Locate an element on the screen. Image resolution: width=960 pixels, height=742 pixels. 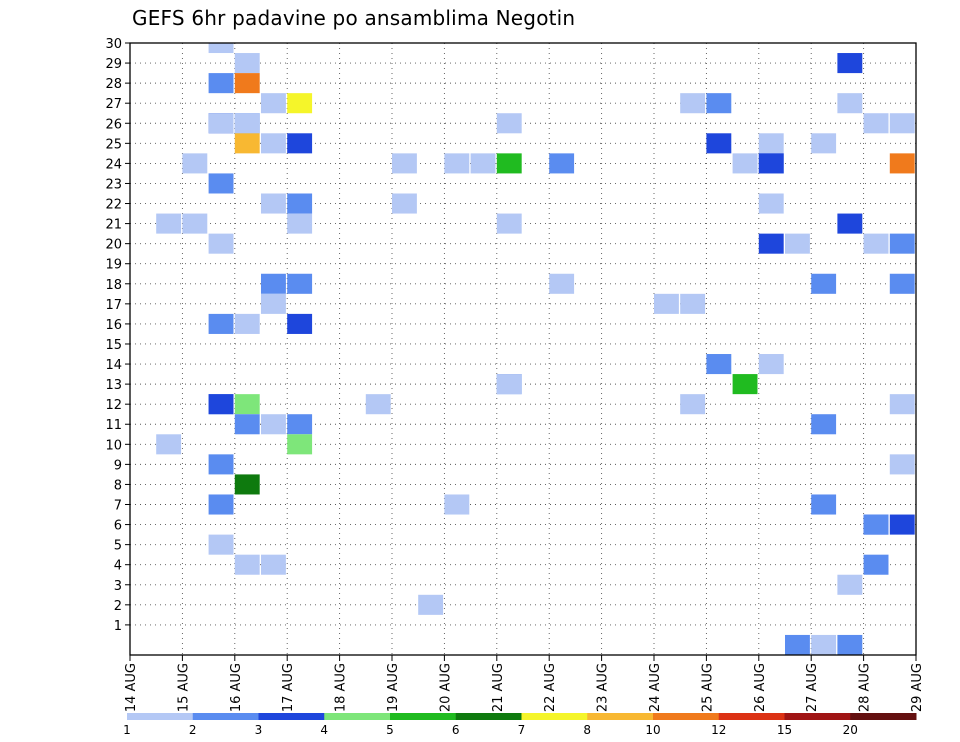
y-tick-label-21: 21 is located at coordinates (113, 225).